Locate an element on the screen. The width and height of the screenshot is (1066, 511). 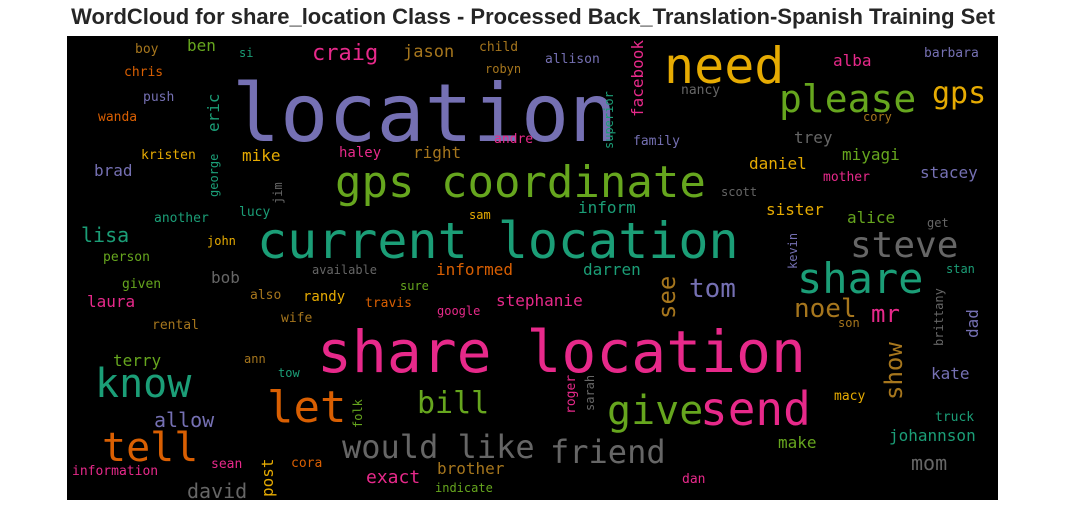
word-facebook: facebook is located at coordinates (637, 78).